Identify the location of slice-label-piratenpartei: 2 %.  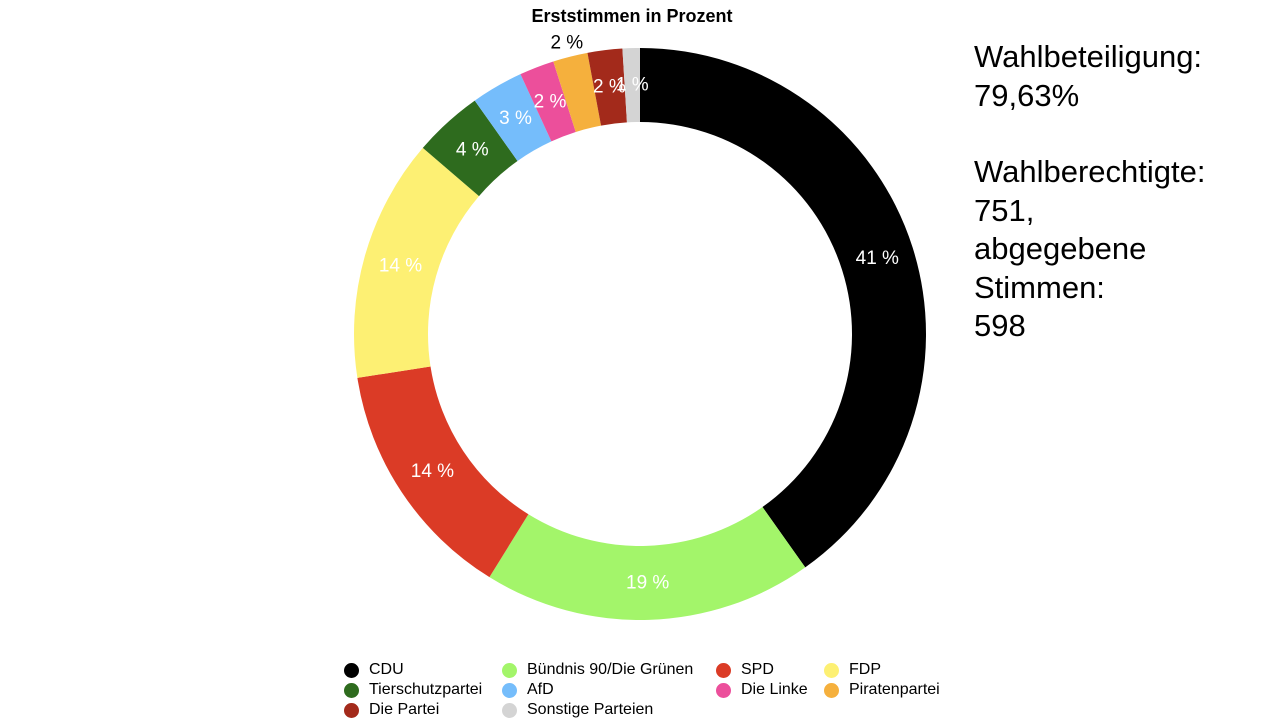
(566, 43).